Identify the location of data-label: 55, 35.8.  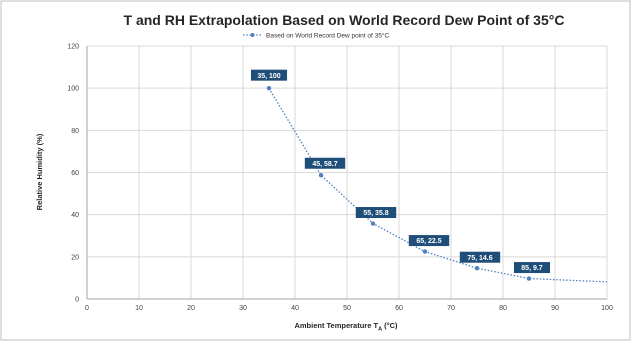
(375, 213).